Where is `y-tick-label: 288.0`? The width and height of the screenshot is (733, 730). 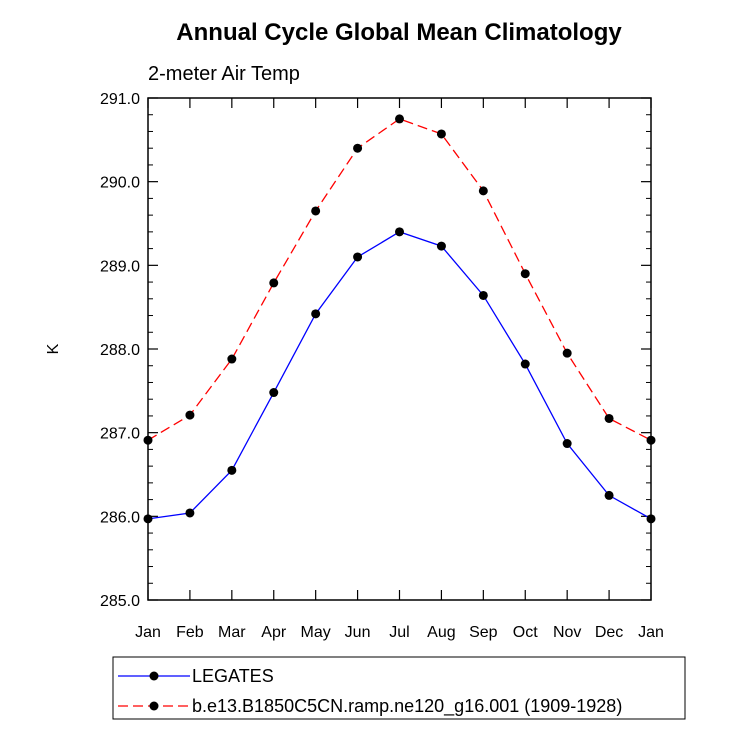 y-tick-label: 288.0 is located at coordinates (120, 350).